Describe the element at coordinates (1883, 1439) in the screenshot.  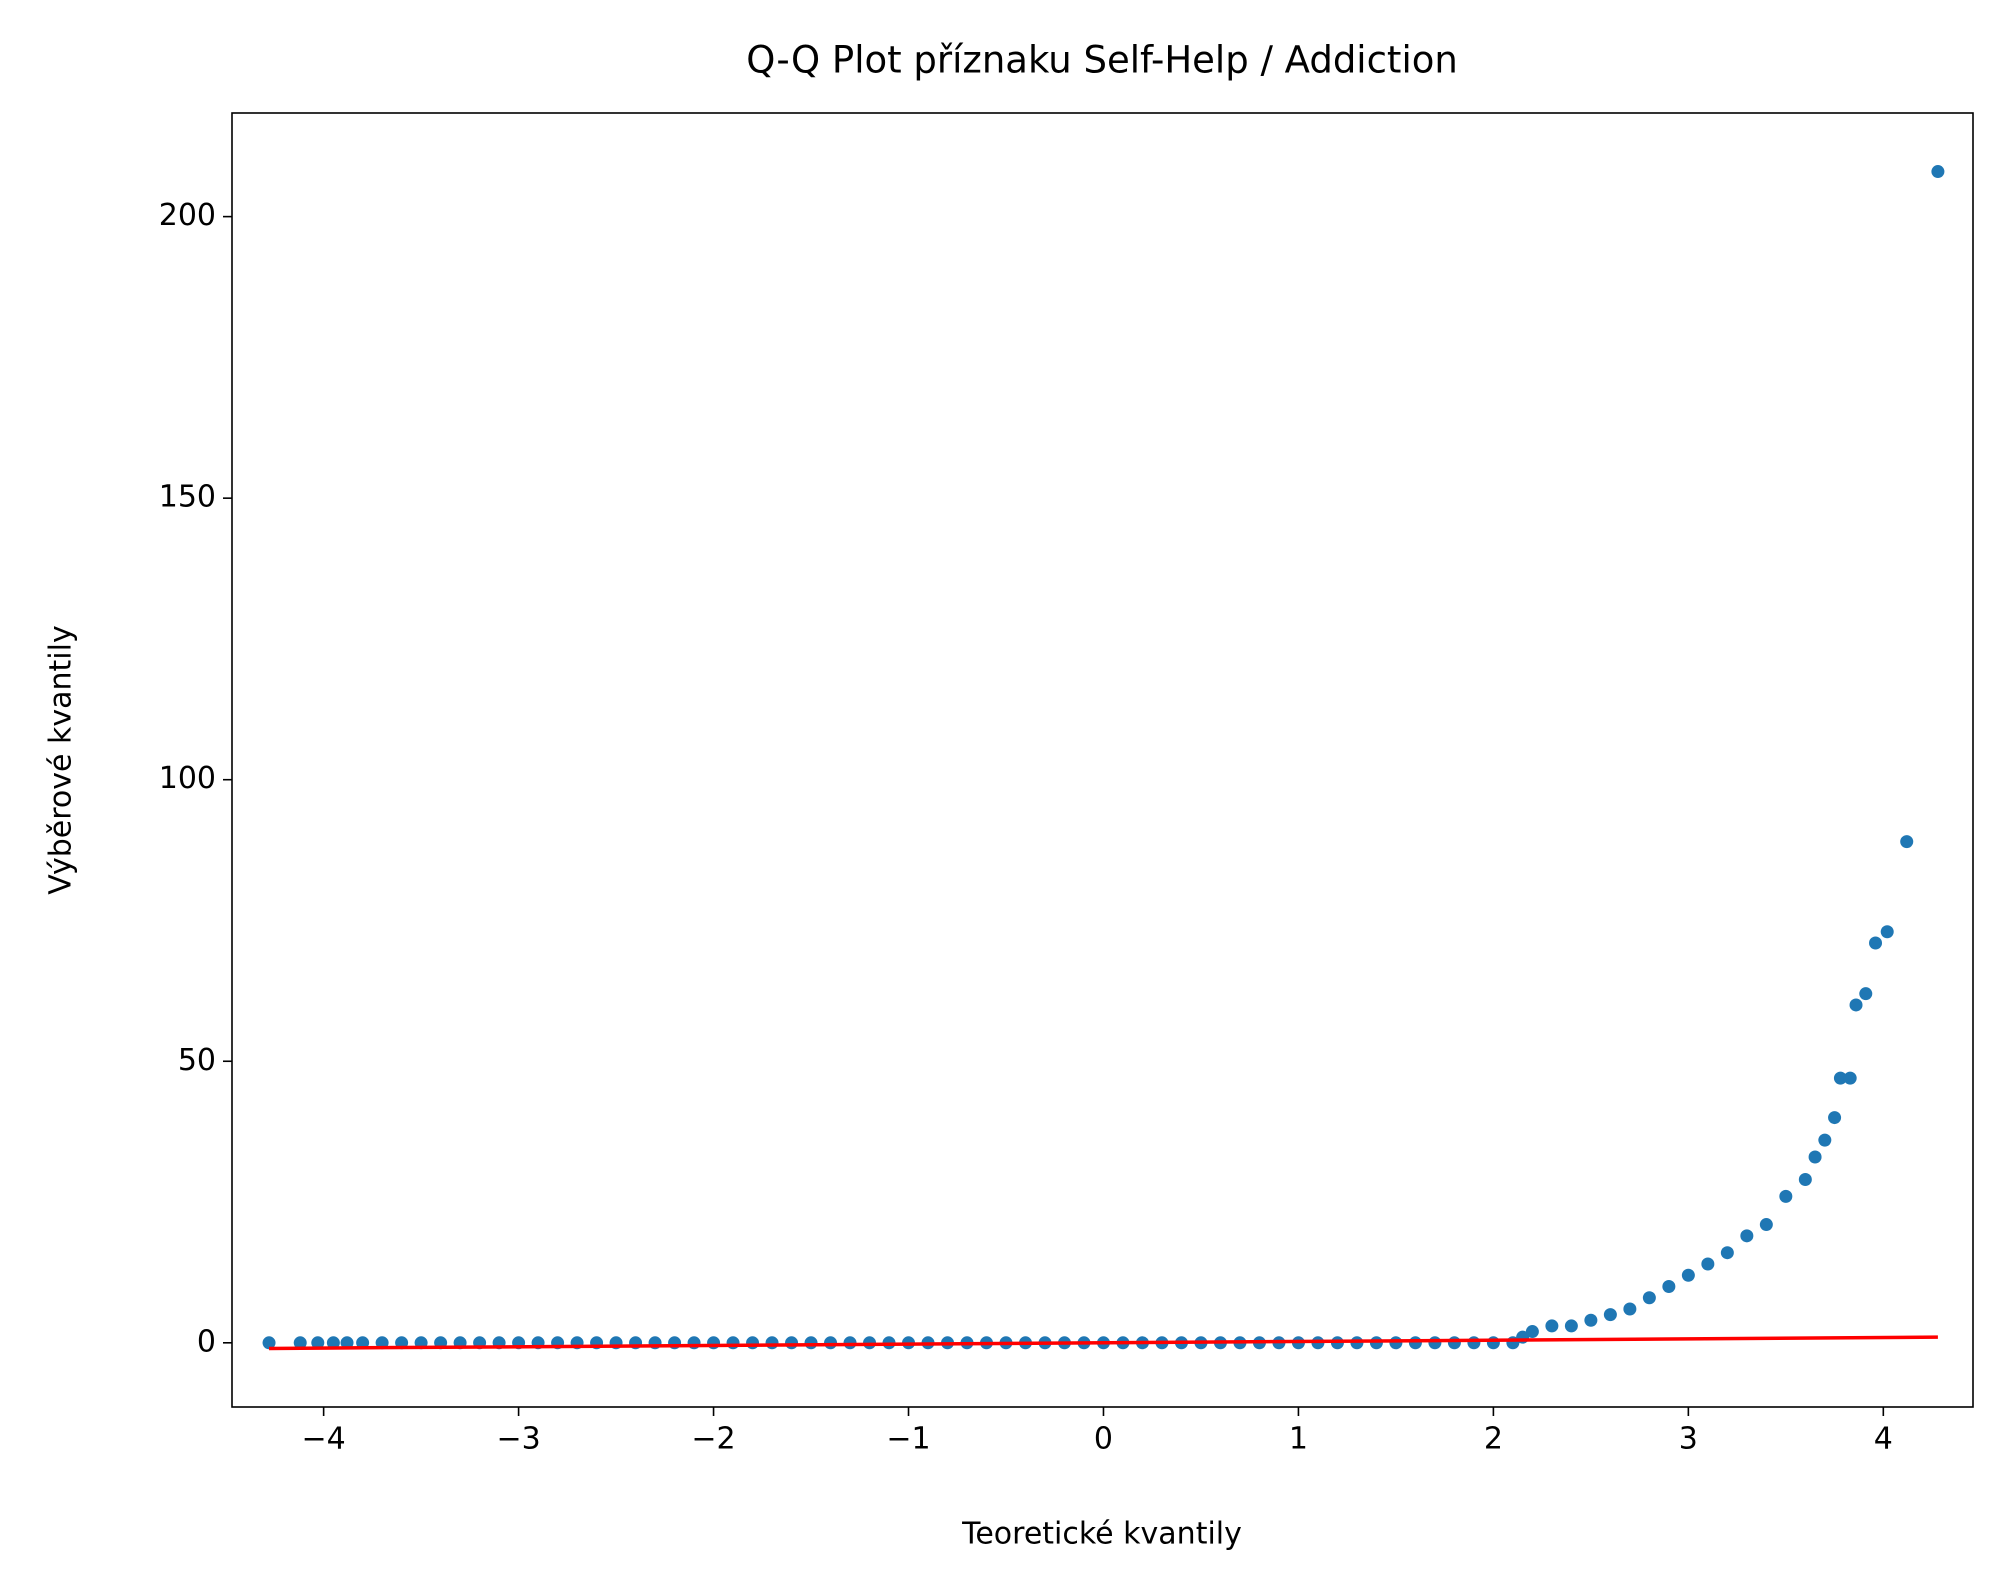
I see `x-tick-label: 4` at that location.